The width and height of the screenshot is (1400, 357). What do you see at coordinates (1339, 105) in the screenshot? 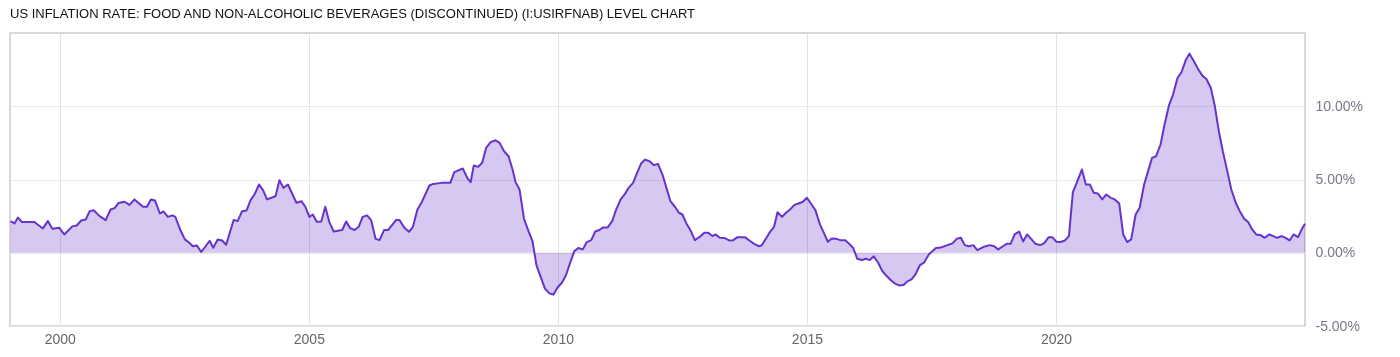
I see `y-tick-label: 10.00%` at bounding box center [1339, 105].